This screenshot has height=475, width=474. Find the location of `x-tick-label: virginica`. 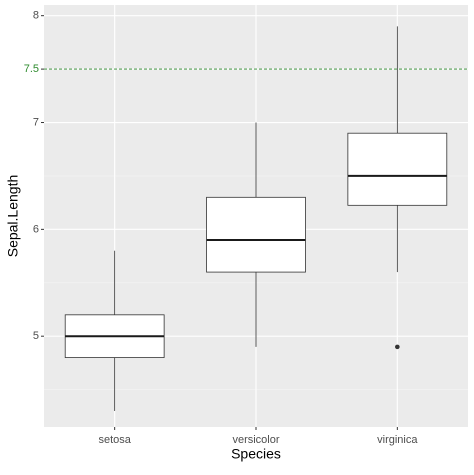

x-tick-label: virginica is located at coordinates (397, 440).